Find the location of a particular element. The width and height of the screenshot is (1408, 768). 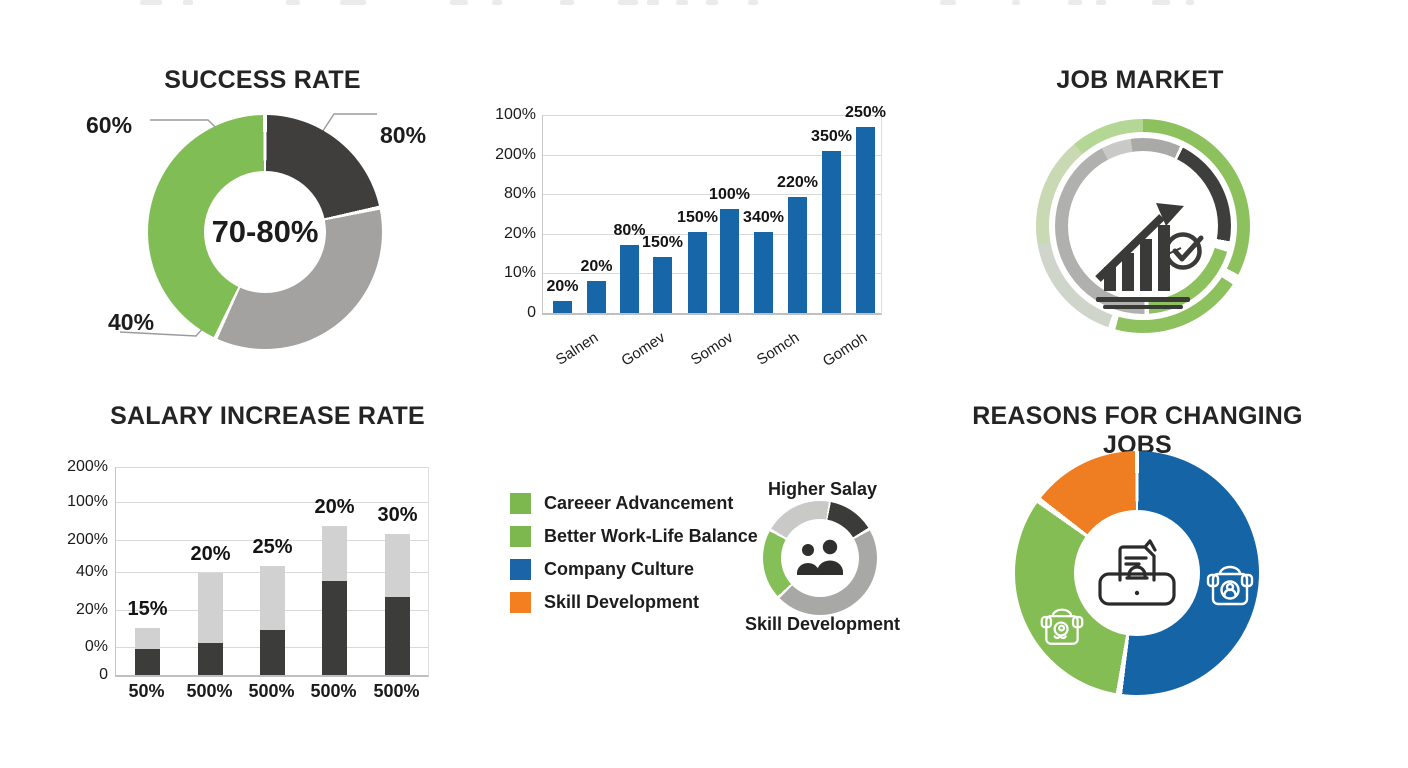

salary-stacked-bar-chart: 15% 20% 25% 20% 30% is located at coordinates (272, 572).